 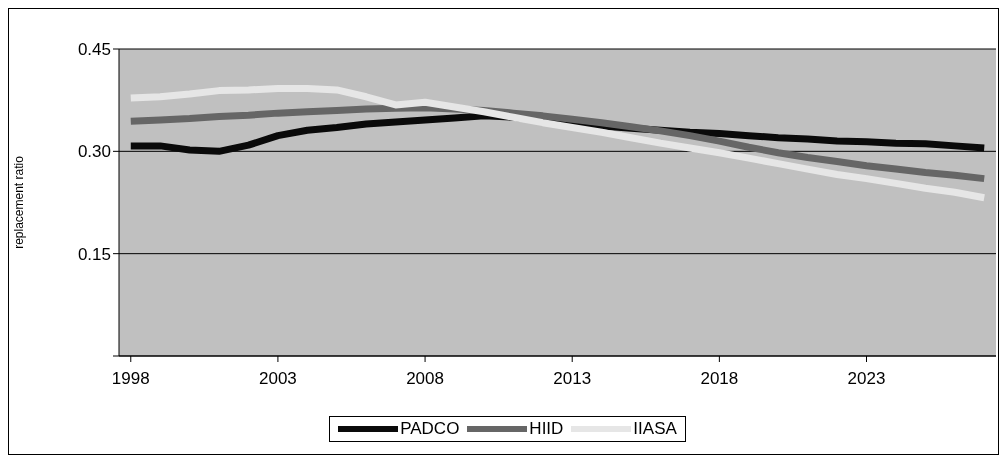 I want to click on x-tick-label: 2018, so click(x=719, y=379).